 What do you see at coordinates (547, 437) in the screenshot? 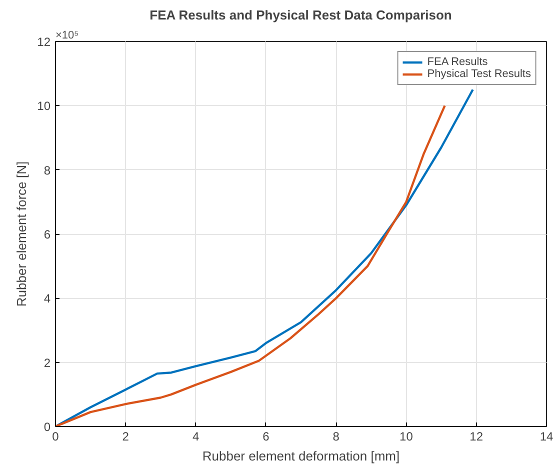
I see `x-tick-label: 14` at bounding box center [547, 437].